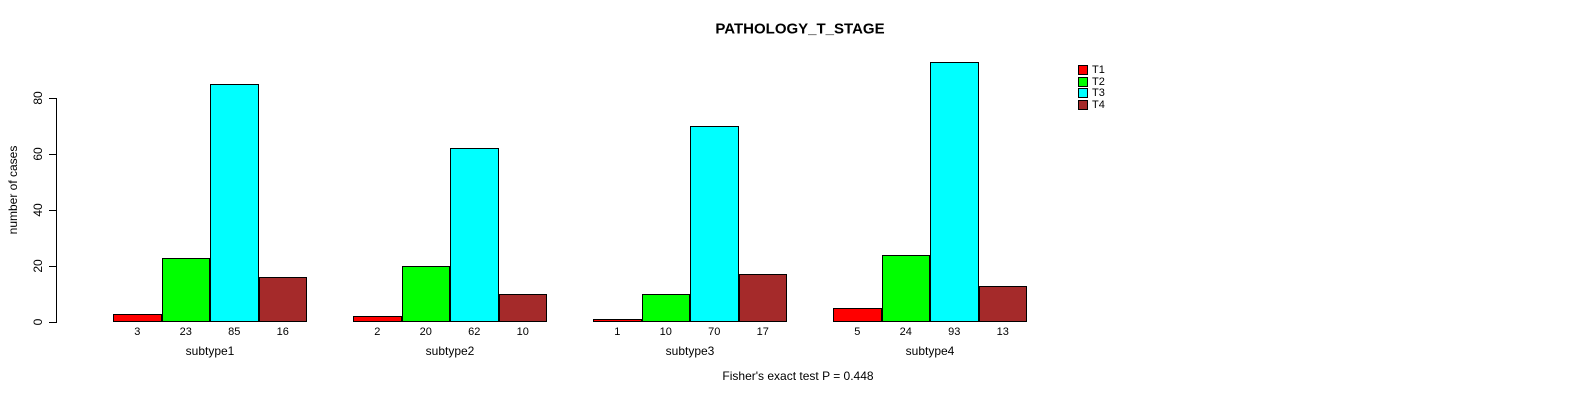  Describe the element at coordinates (425, 294) in the screenshot. I see `bar-subtype2-T2` at that location.